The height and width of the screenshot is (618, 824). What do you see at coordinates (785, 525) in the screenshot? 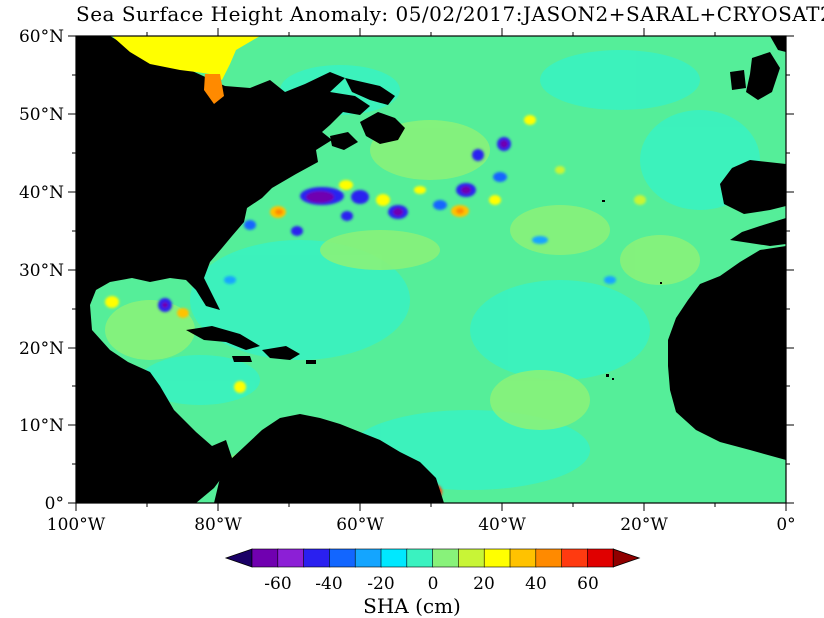
I see `lon-label: 0°` at bounding box center [785, 525].